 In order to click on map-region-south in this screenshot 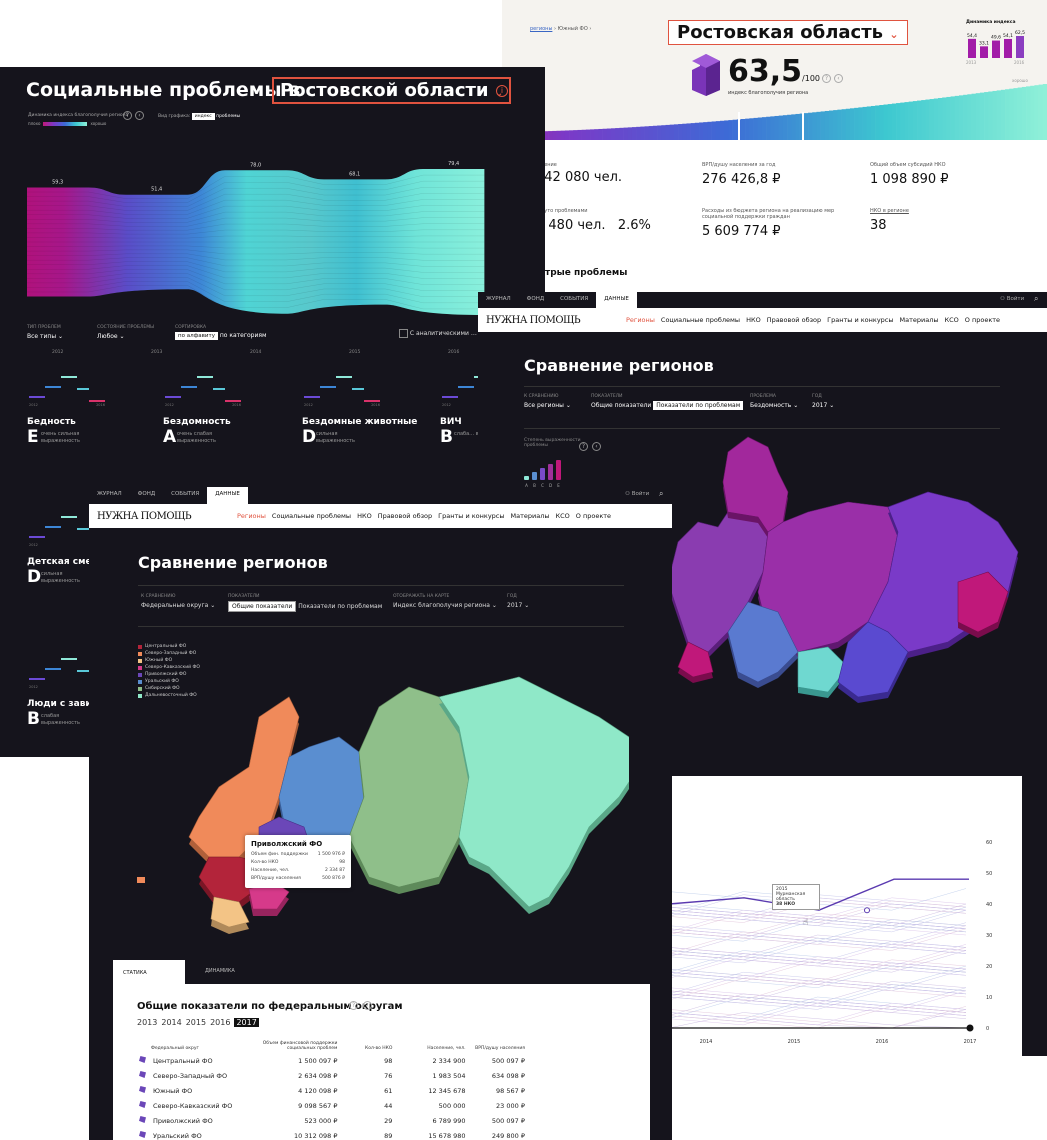, I will do `click(763, 642)`.